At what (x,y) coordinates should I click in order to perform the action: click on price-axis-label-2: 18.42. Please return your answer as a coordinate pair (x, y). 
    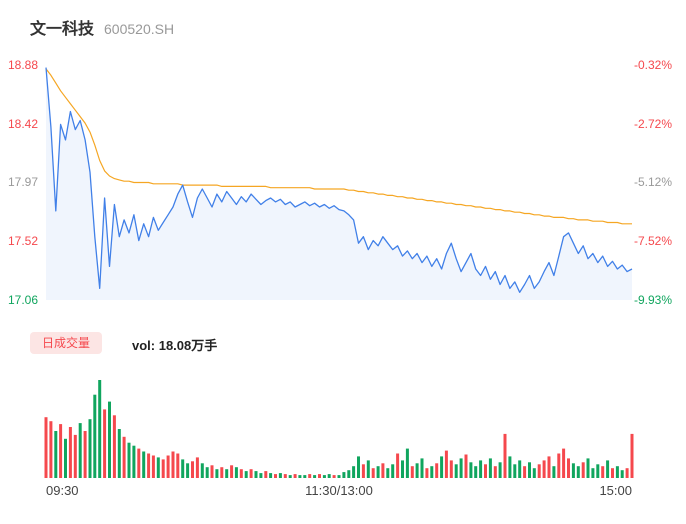
    Looking at the image, I should click on (23, 124).